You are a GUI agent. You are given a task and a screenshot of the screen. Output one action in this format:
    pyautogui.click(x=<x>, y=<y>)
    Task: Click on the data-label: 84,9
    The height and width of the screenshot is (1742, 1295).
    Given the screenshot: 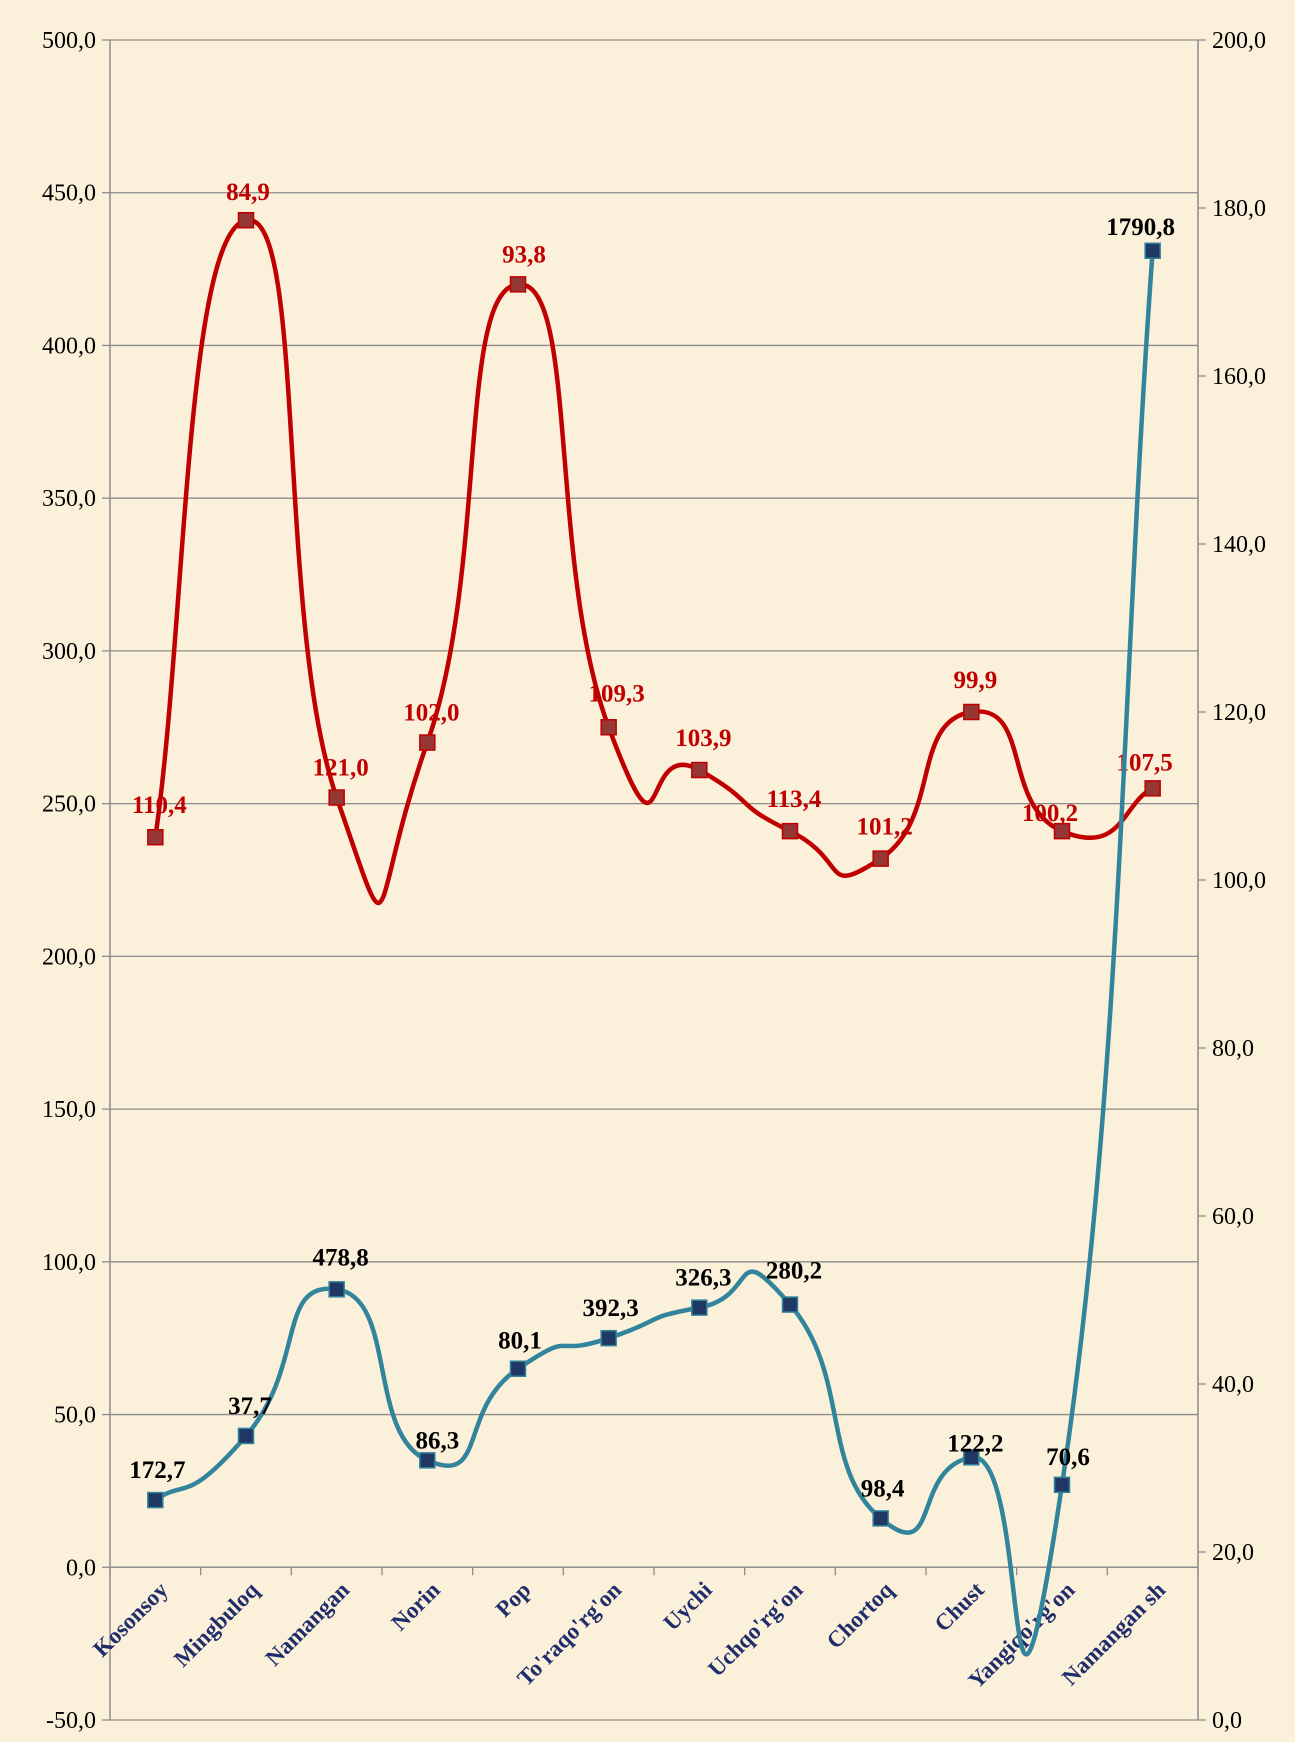 What is the action you would take?
    pyautogui.click(x=248, y=192)
    